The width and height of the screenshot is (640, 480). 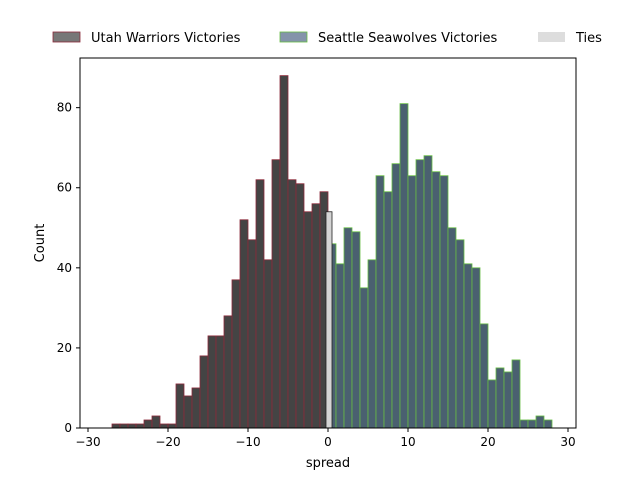 What do you see at coordinates (247, 442) in the screenshot?
I see `x-tick-label: −10` at bounding box center [247, 442].